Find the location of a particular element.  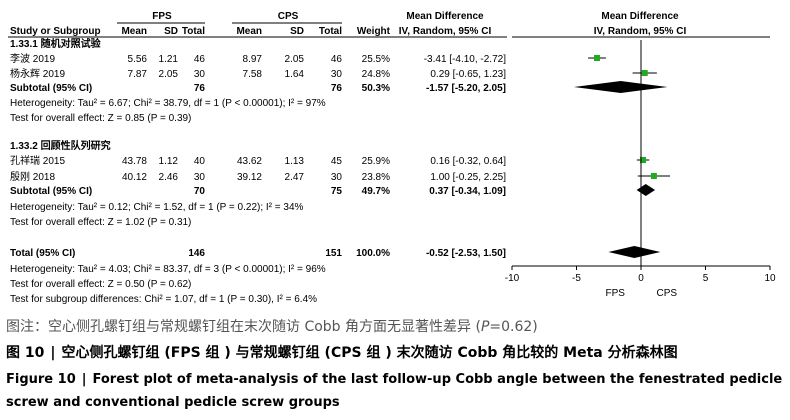

total-n1: 146 is located at coordinates (196, 253).